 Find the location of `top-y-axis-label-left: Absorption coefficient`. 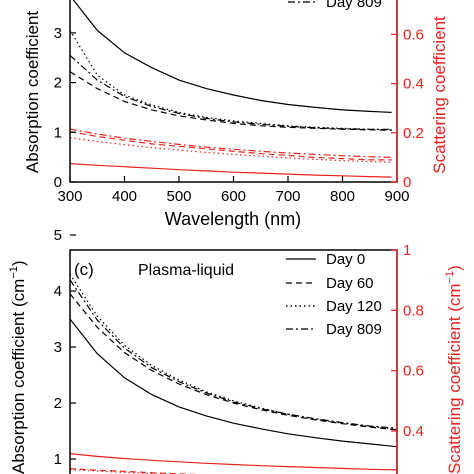

top-y-axis-label-left: Absorption coefficient is located at coordinates (32, 92).